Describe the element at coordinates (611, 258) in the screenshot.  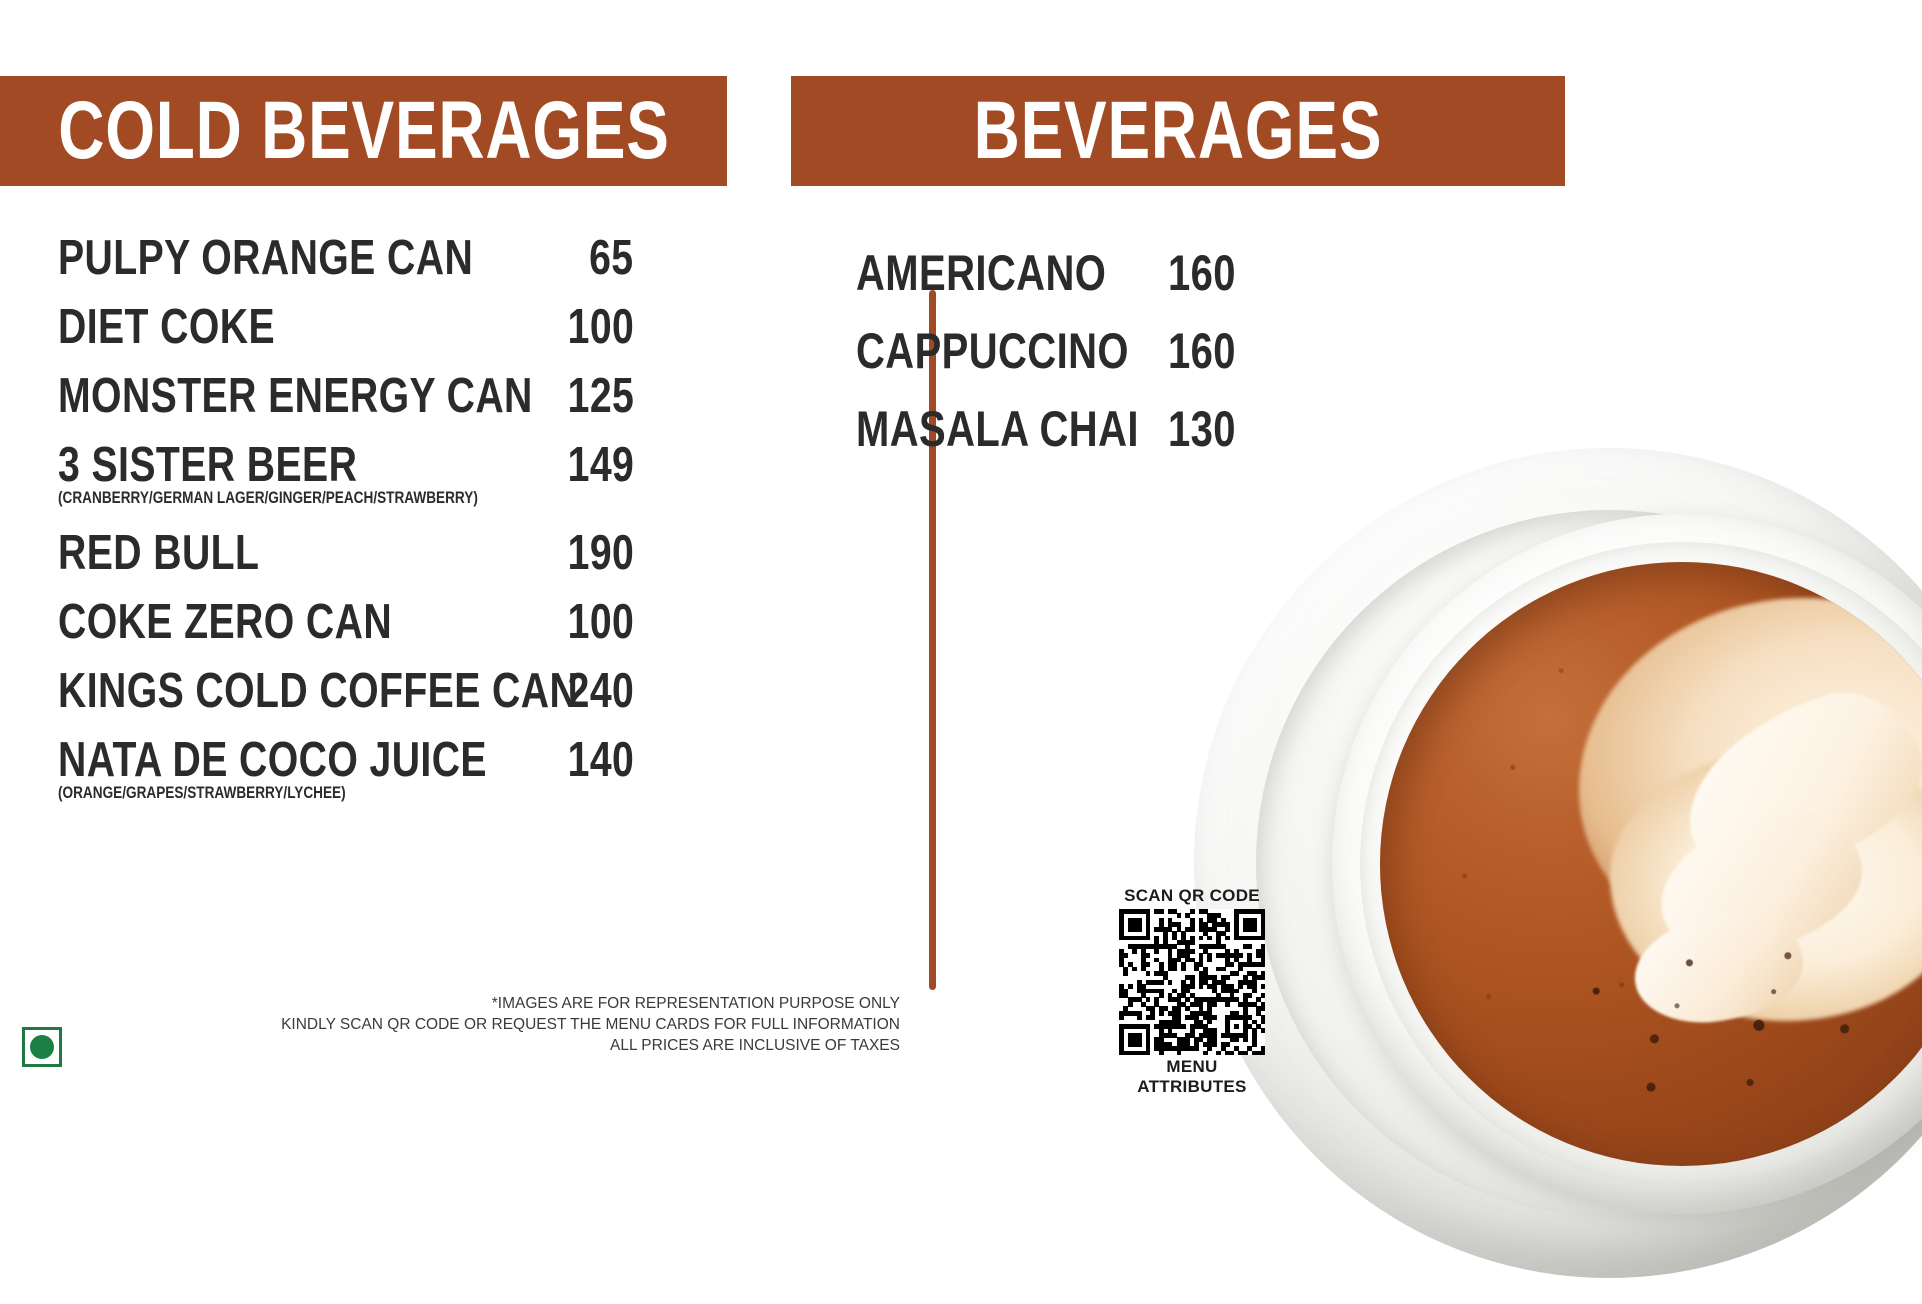
I see `menu-item-price: 65` at that location.